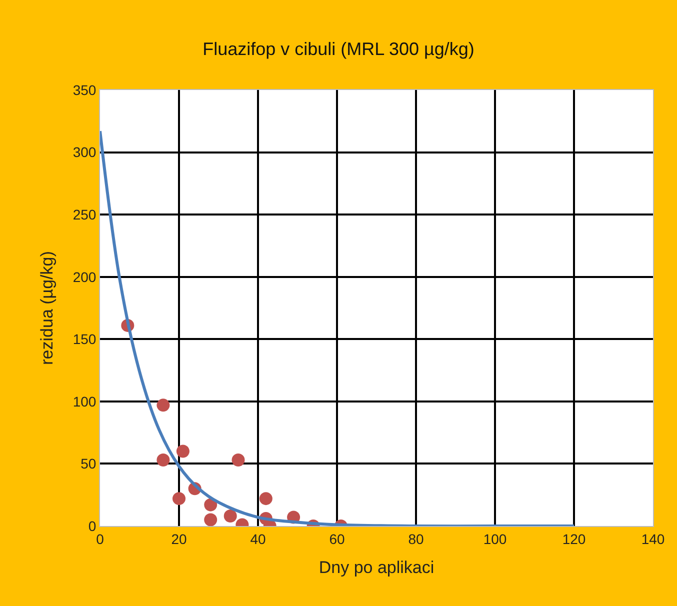 The height and width of the screenshot is (606, 677). What do you see at coordinates (46, 308) in the screenshot?
I see `y-axis-title: rezidua (µg/kg)` at bounding box center [46, 308].